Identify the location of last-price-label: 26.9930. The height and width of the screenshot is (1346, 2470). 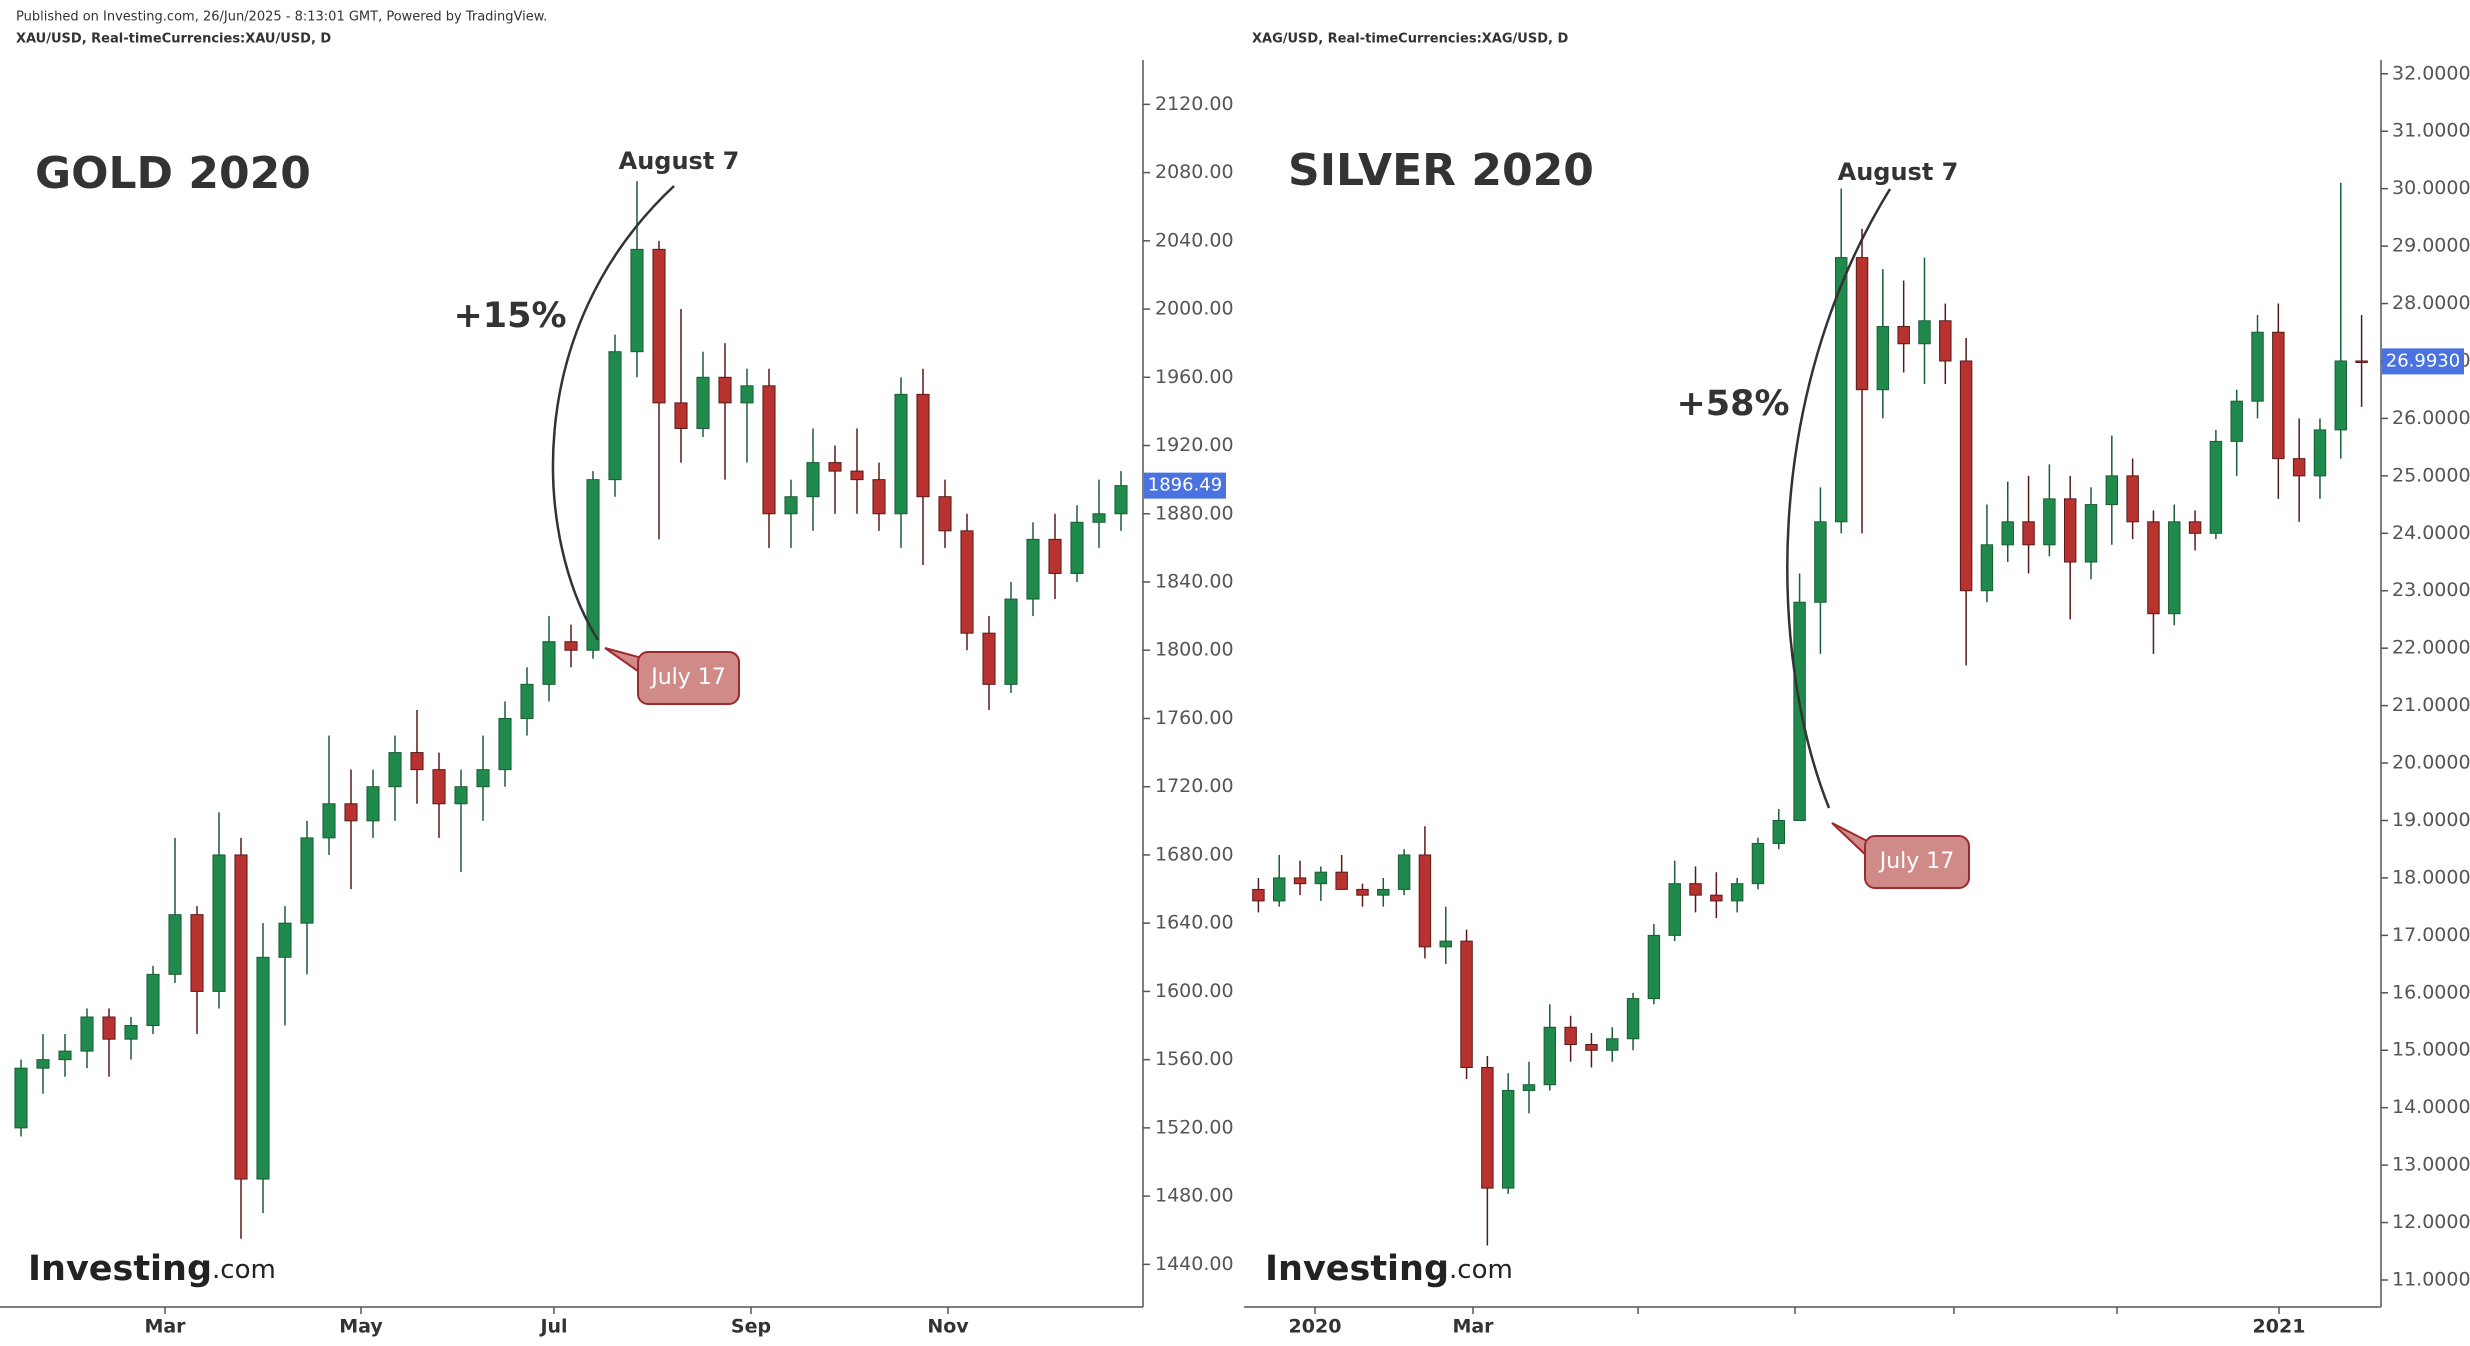
(2423, 360).